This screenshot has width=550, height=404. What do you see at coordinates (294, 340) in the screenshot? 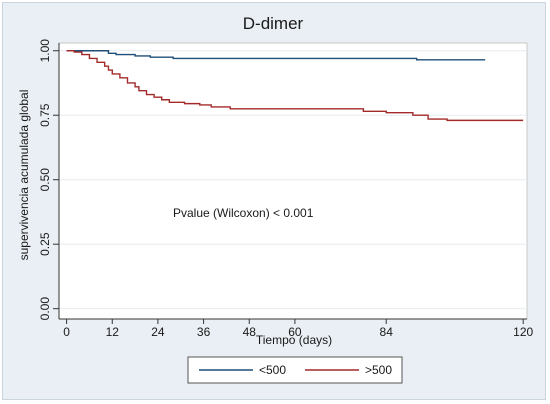
I see `x-axis-label: Tiempo (days)` at bounding box center [294, 340].